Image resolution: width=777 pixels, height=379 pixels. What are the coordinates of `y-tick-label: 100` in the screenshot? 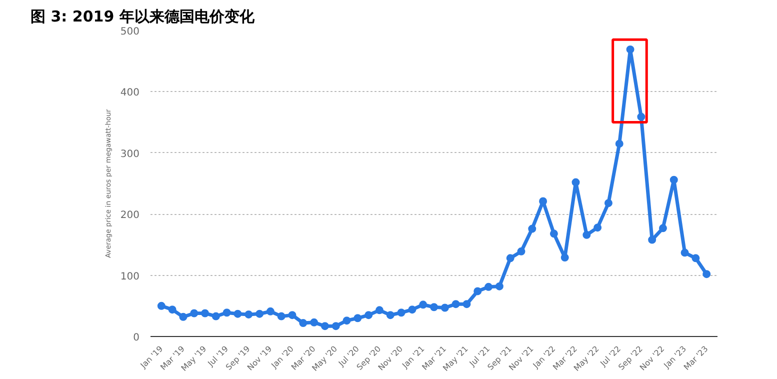 It's located at (130, 276).